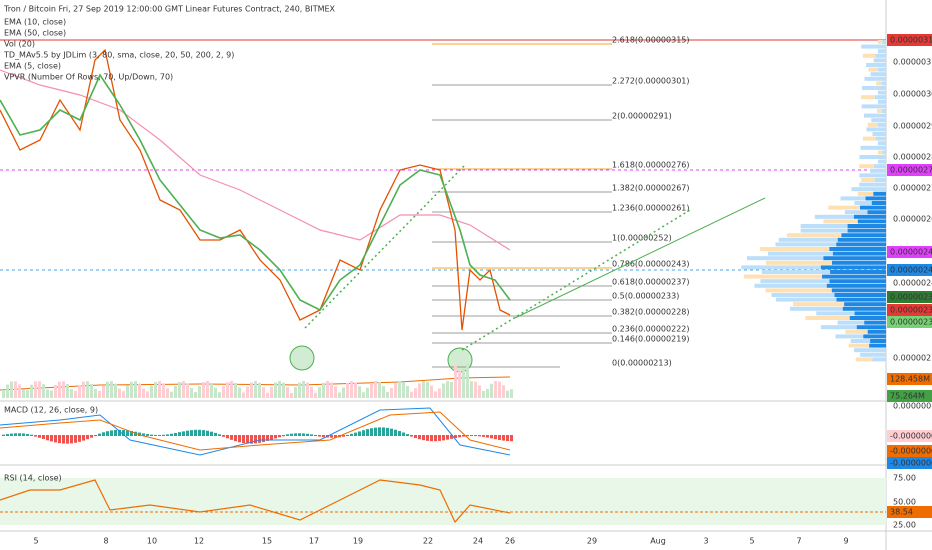 The image size is (932, 550). I want to click on price-tag-label: 38.54, so click(901, 512).